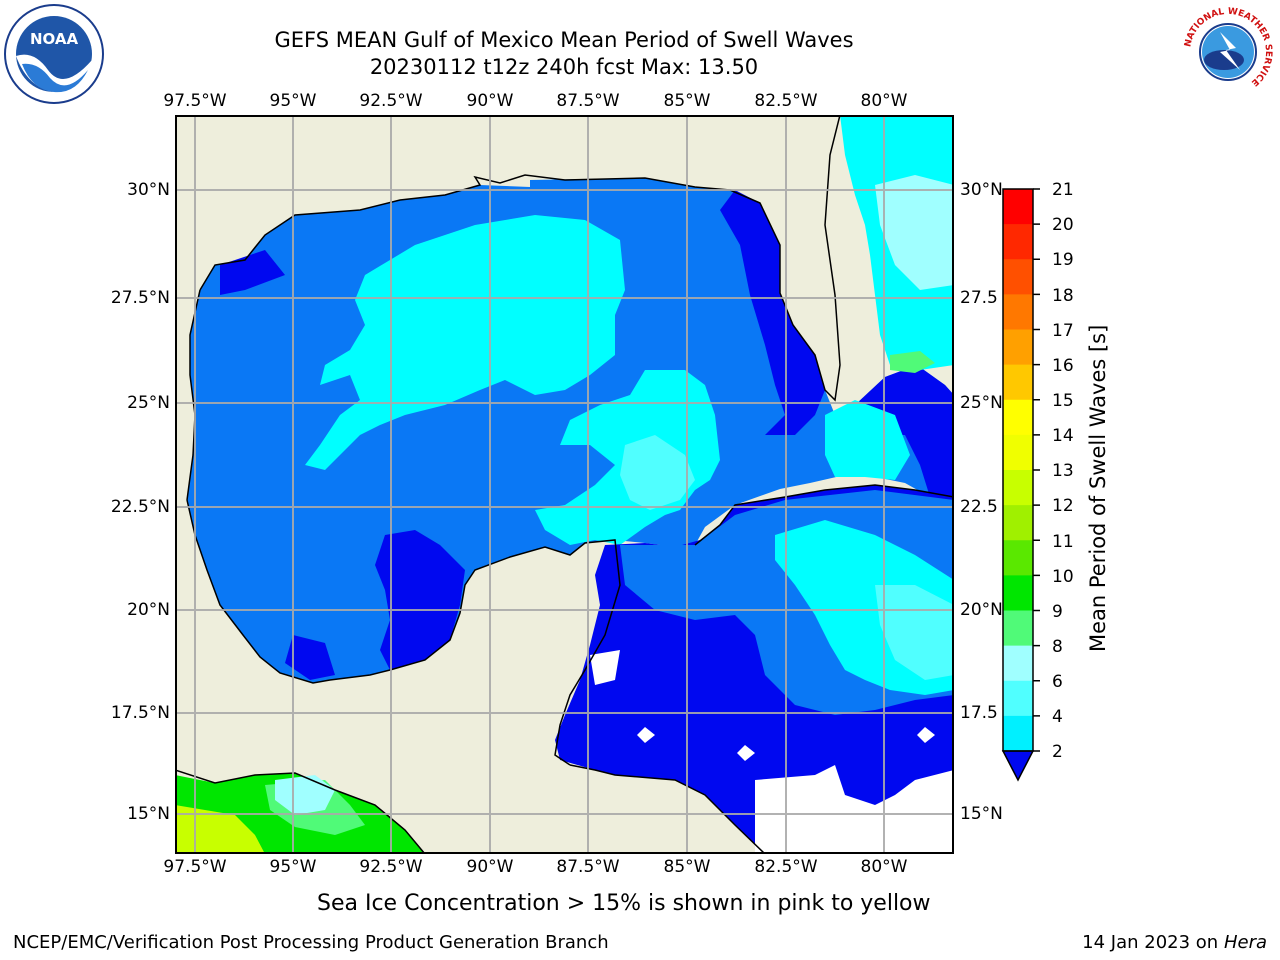 This screenshot has width=1280, height=960. Describe the element at coordinates (1057, 717) in the screenshot. I see `colorbar-tick-label: 4` at that location.